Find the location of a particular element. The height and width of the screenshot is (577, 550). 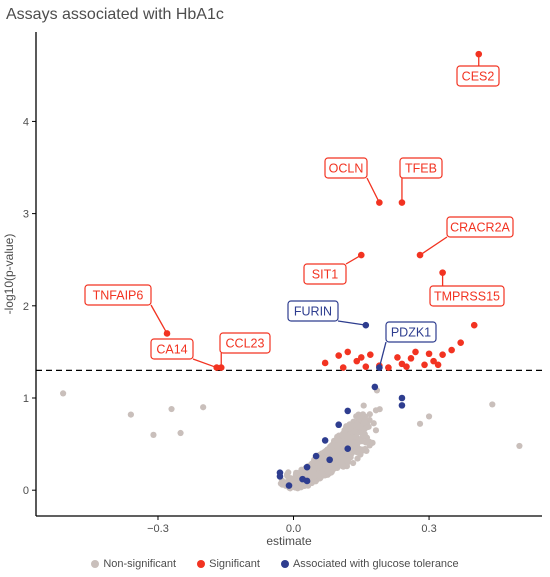

x-tick-label: 0.3 is located at coordinates (428, 529).